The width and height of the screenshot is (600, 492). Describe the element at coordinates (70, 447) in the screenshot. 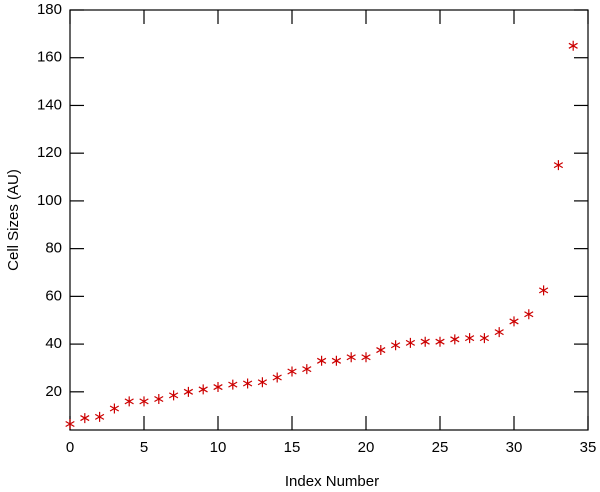

I see `x-tick-label: 0` at that location.